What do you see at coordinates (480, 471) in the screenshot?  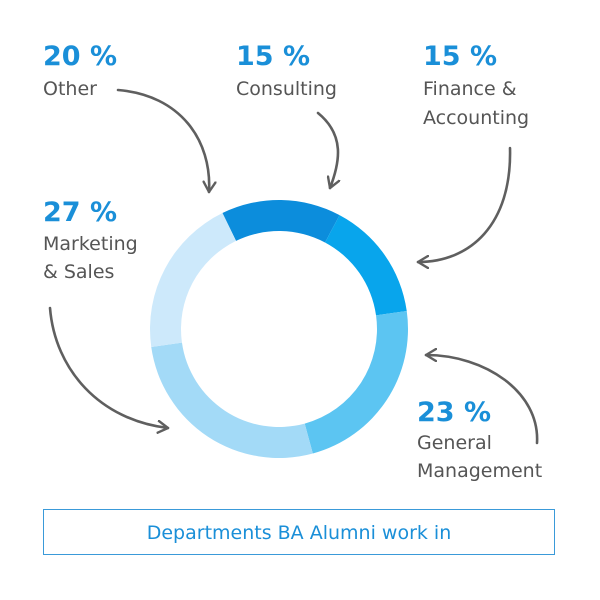 I see `label-general-management-name-line2: Management` at bounding box center [480, 471].